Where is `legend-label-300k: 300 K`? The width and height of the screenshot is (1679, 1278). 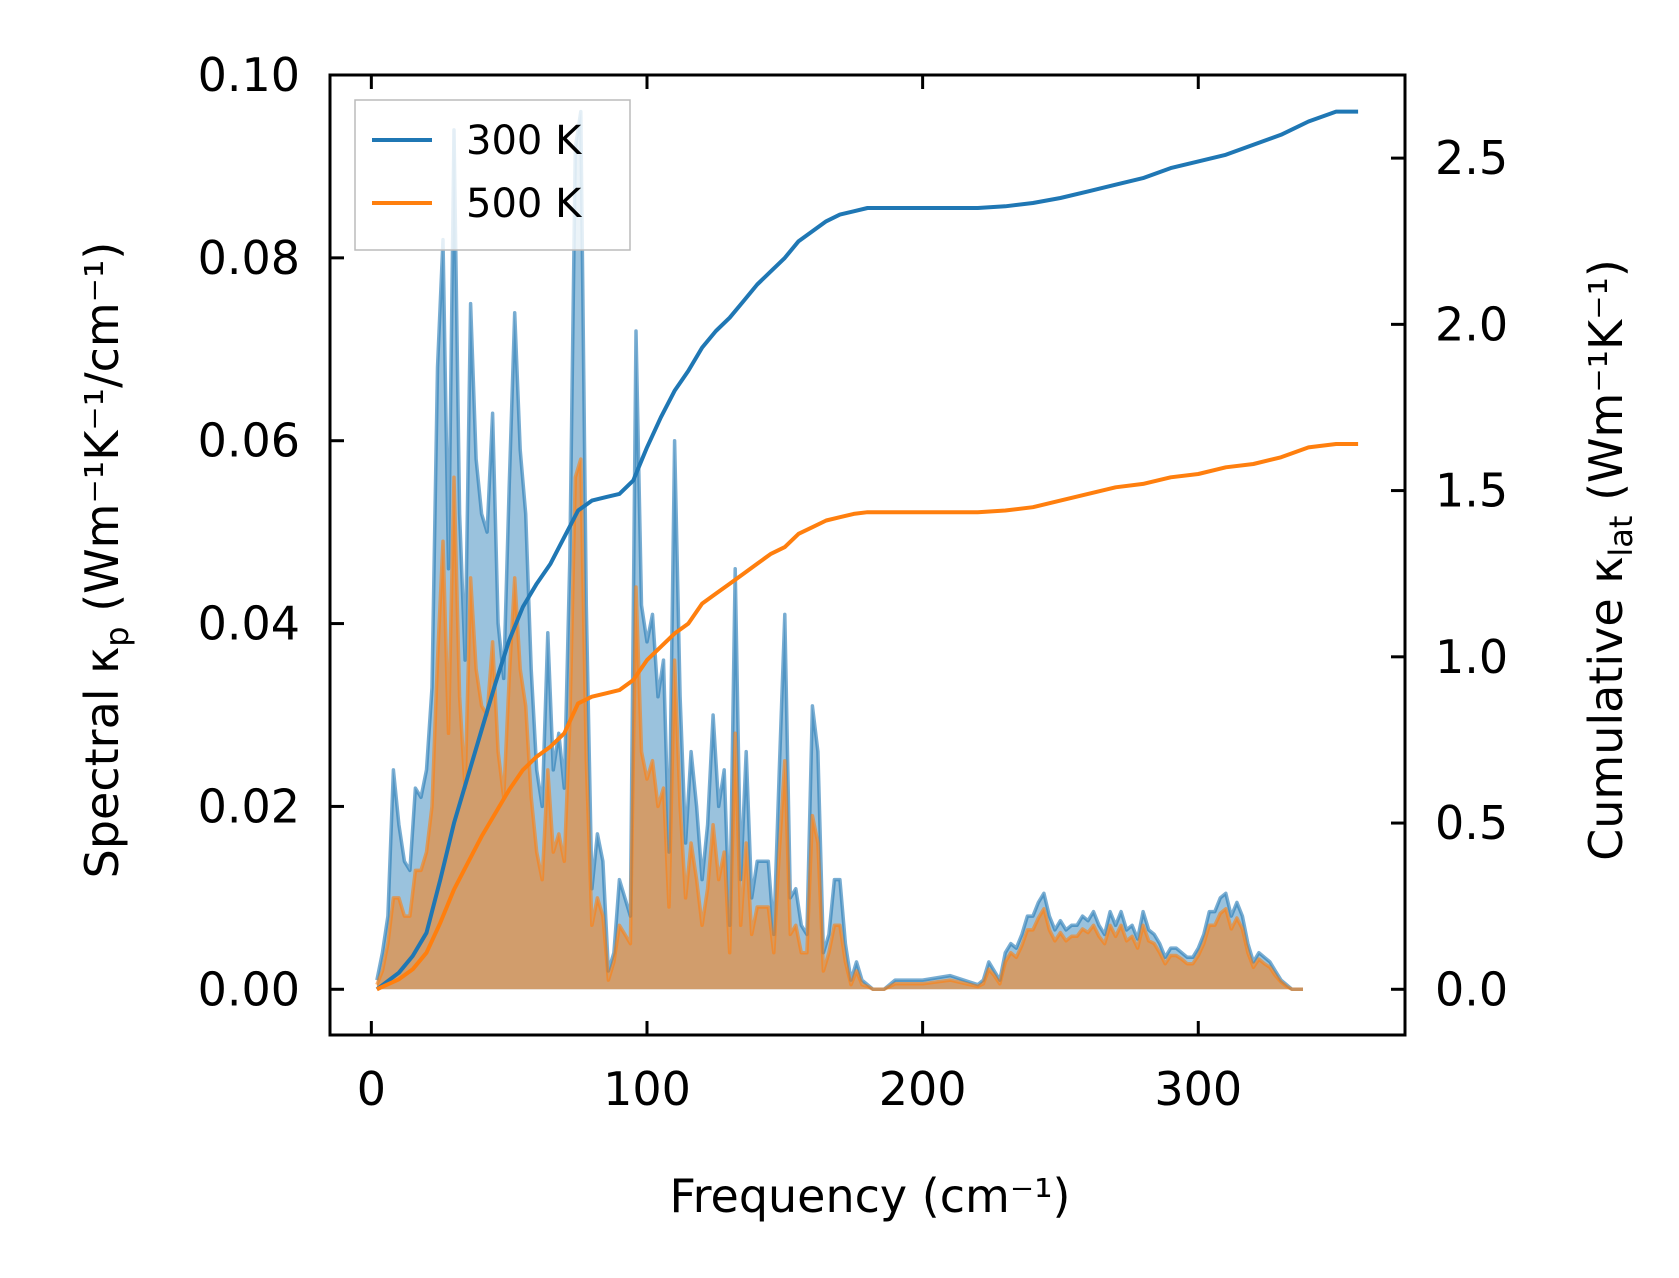 legend-label-300k: 300 K is located at coordinates (524, 141).